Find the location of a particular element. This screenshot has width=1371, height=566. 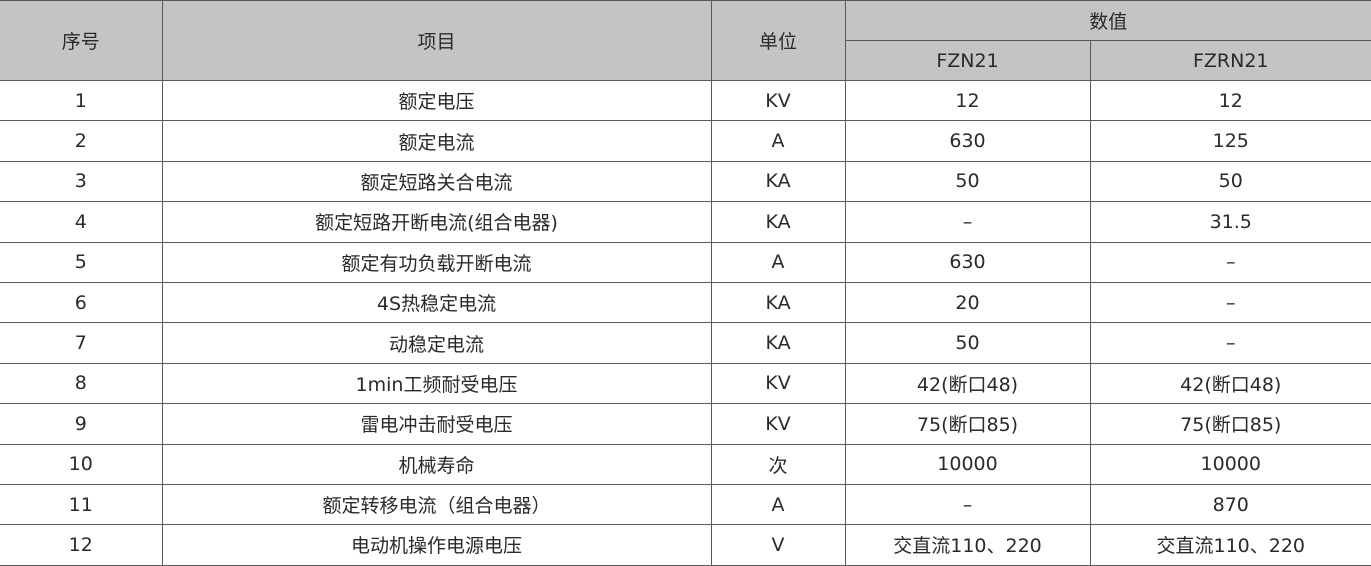

table-row: 12 电动机操作电源电压 V 交直流110、220 交直流110、220 is located at coordinates (685, 545).